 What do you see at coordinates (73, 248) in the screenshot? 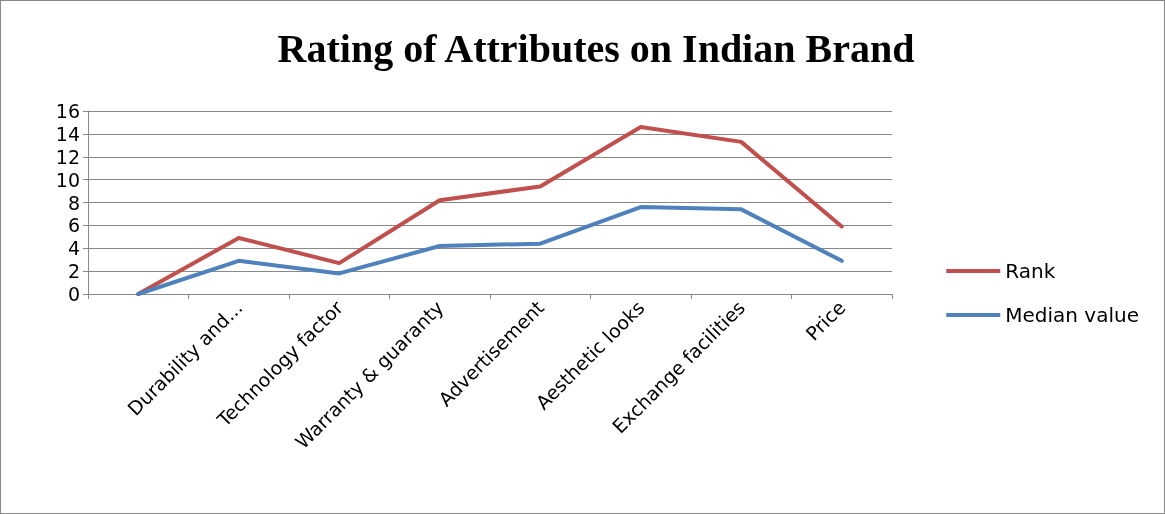
I see `y-tick-label: 4` at bounding box center [73, 248].